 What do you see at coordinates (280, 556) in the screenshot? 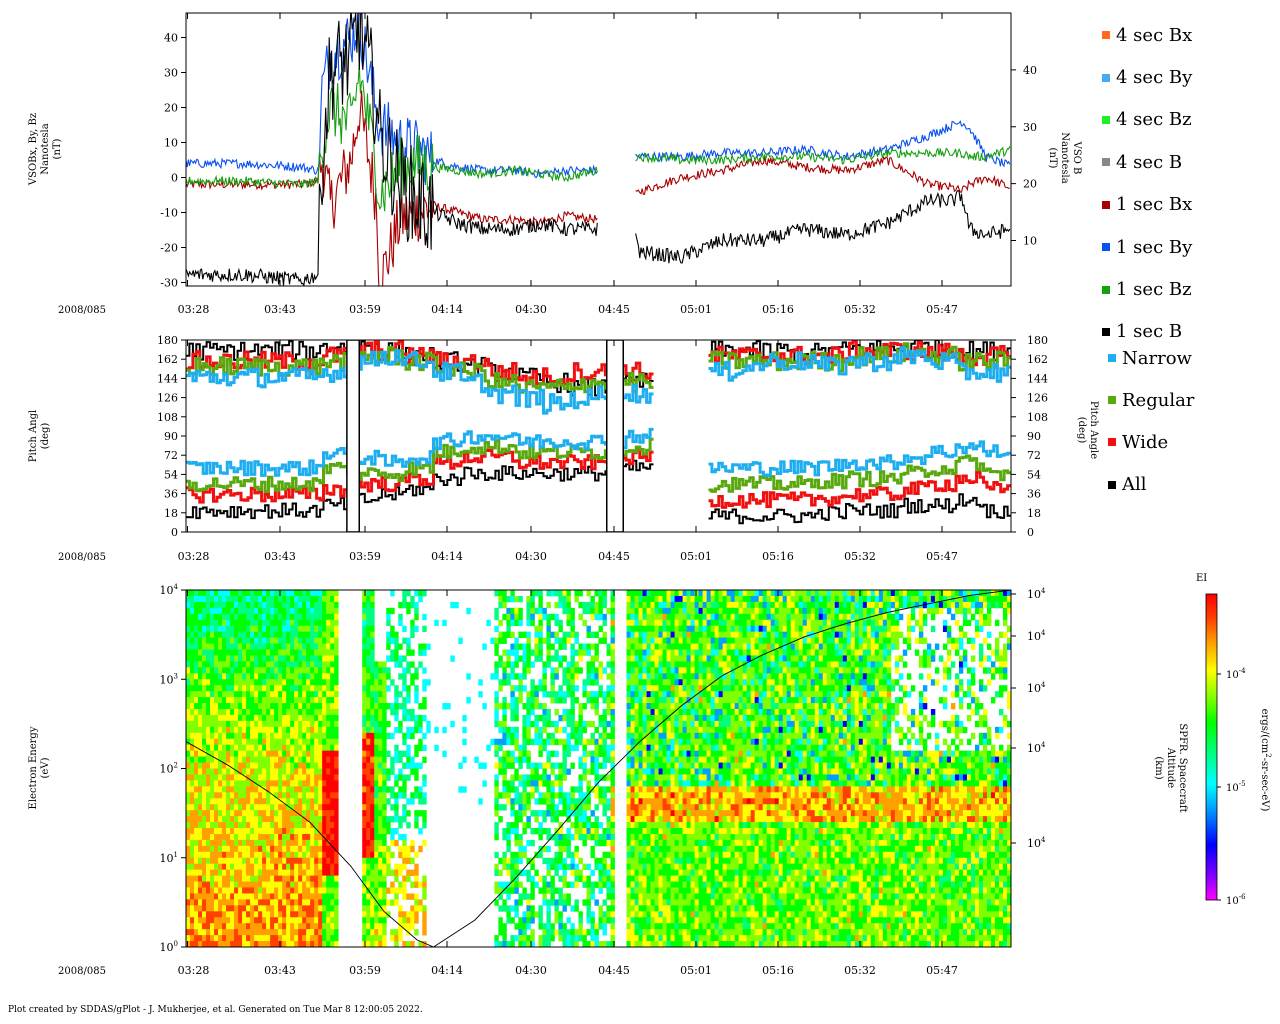
I see `x-tick-label: 03:43` at bounding box center [280, 556].